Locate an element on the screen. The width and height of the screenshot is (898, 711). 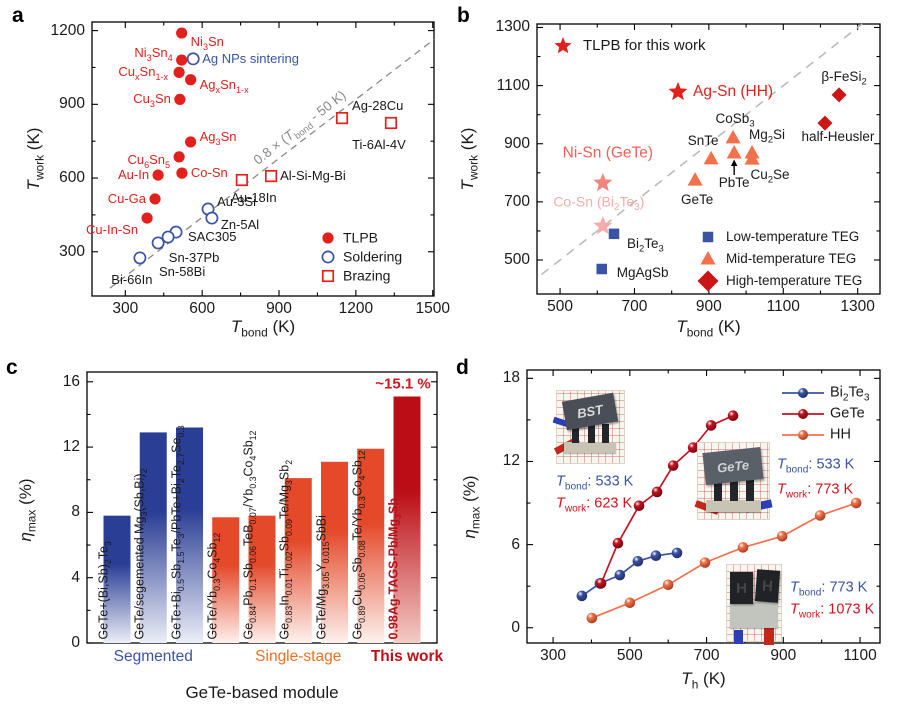
module-label-bst: BST is located at coordinates (590, 411).